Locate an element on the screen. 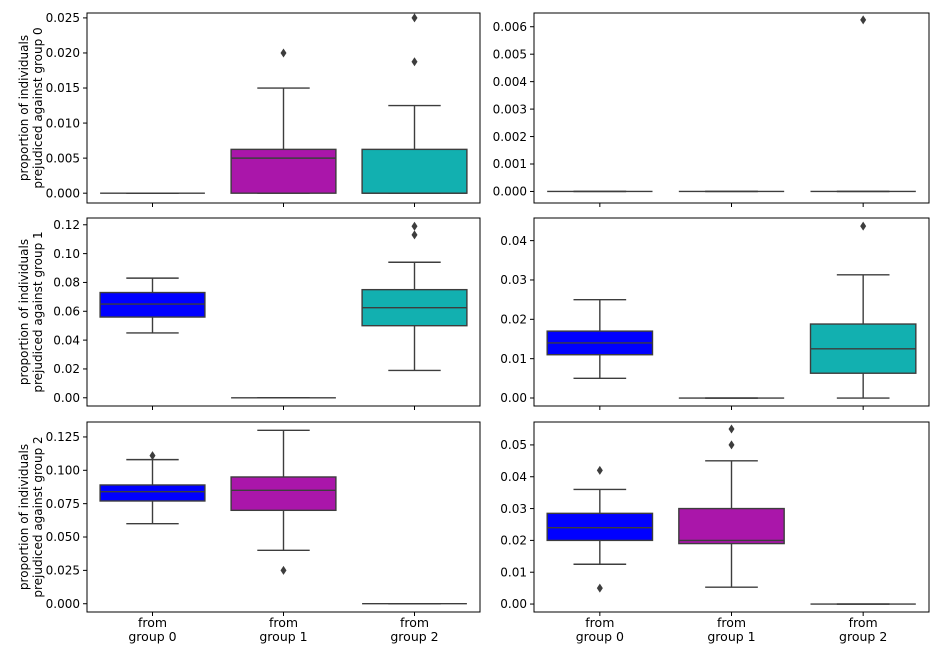 Image resolution: width=943 pixels, height=655 pixels. r1c1-ytick-label: 0.00 is located at coordinates (513, 398).